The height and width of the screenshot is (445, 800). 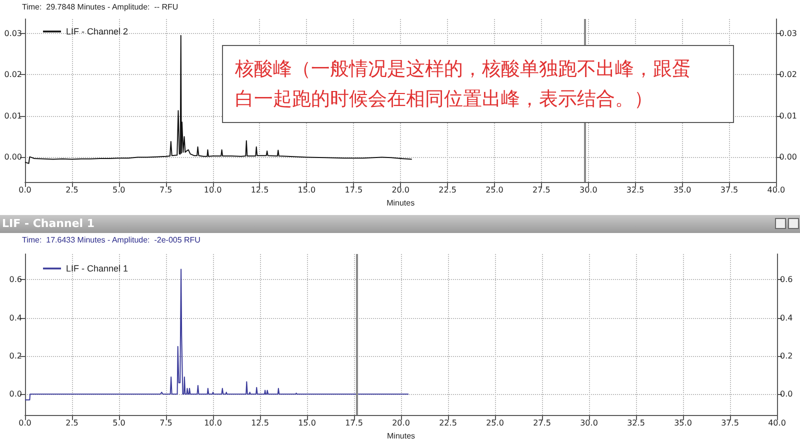 I want to click on y2-tick-label: 0.03, so click(x=788, y=33).